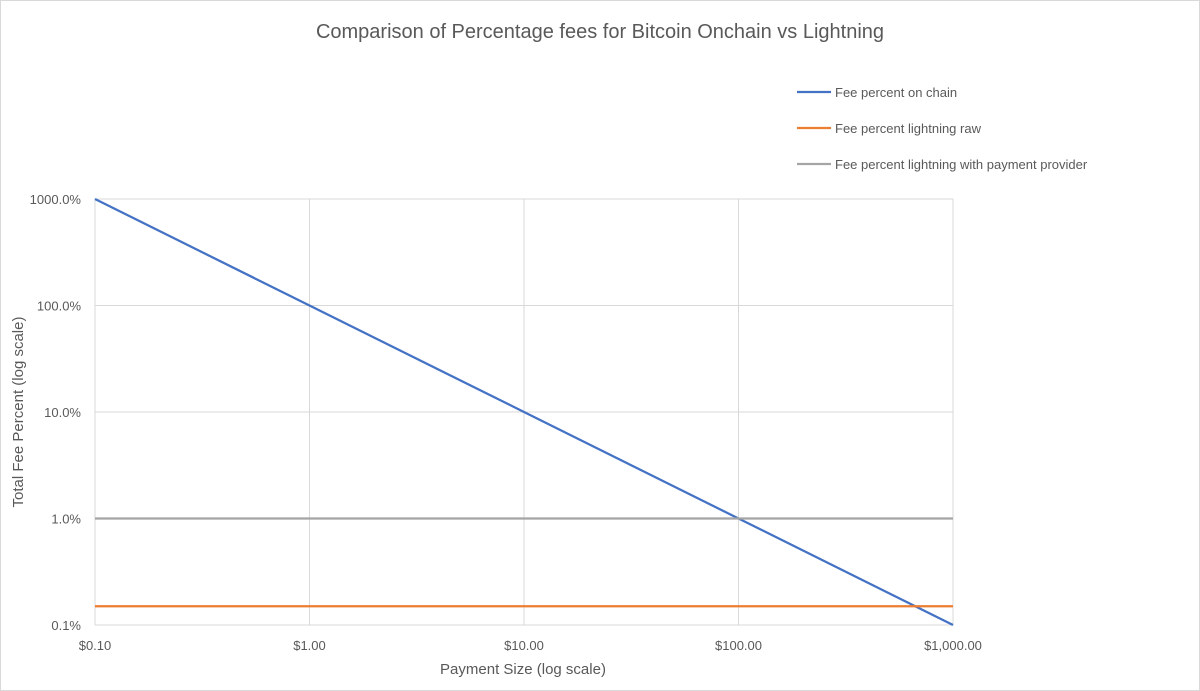  I want to click on x-tick-label: $1,000.00, so click(953, 645).